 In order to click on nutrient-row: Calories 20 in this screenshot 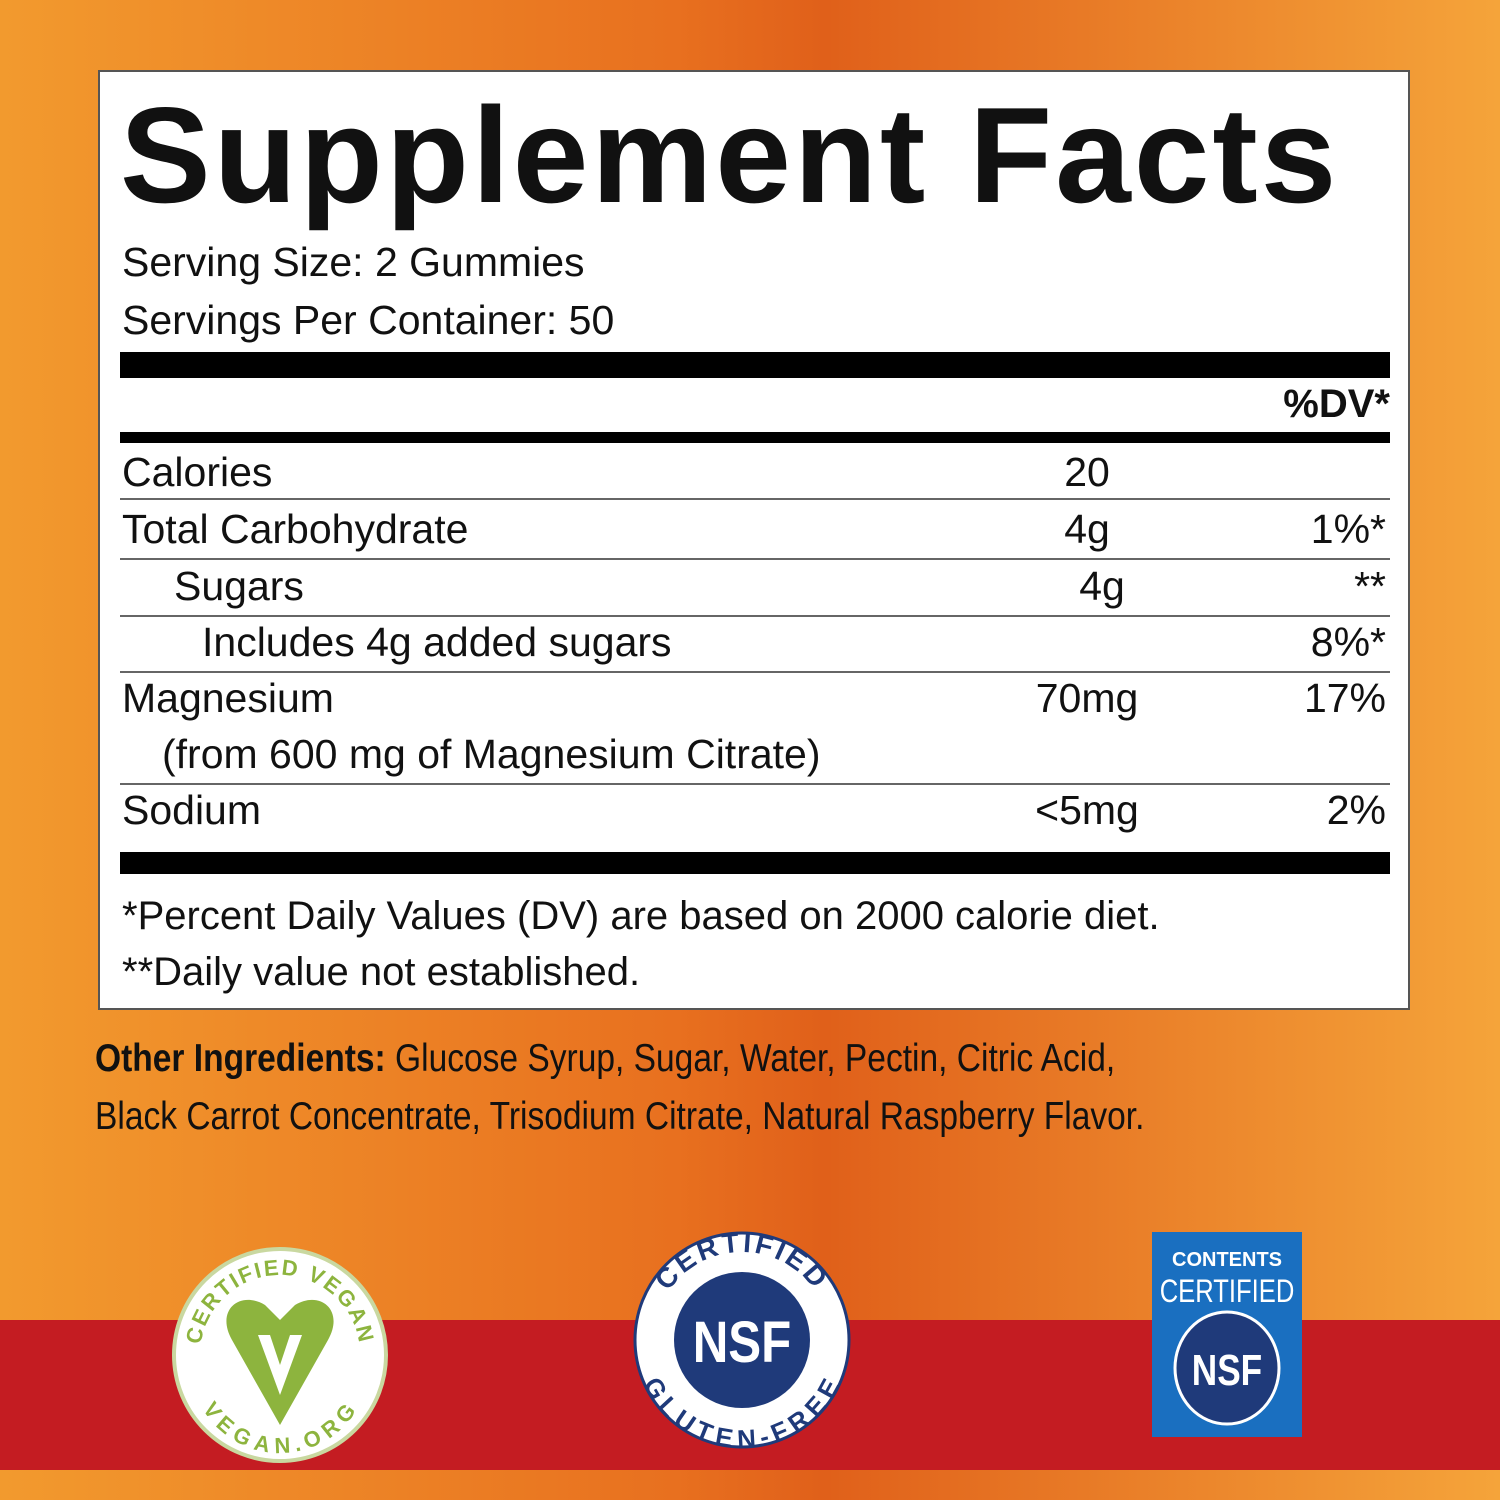, I will do `click(756, 472)`.